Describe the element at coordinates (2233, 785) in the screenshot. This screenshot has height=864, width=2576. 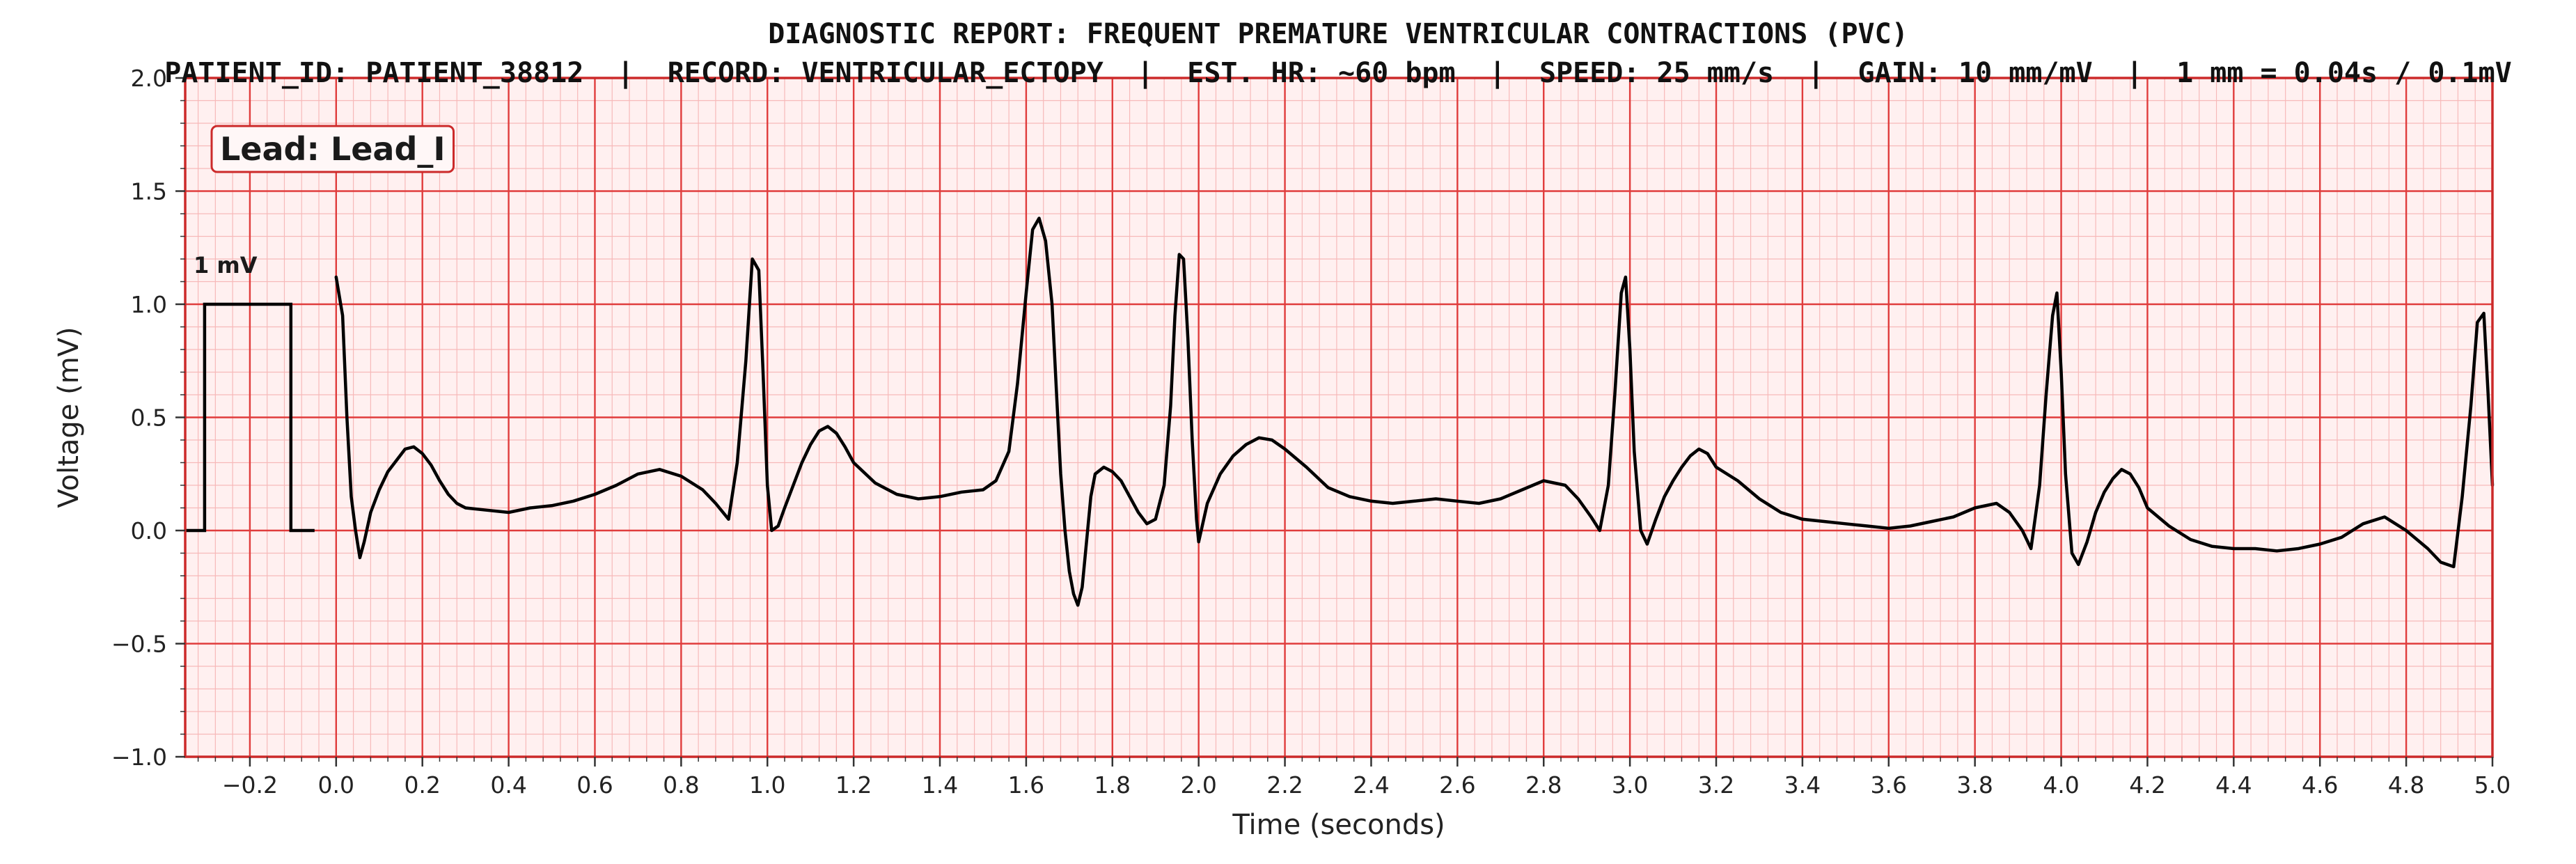
I see `x-tick-label: 4.4` at that location.